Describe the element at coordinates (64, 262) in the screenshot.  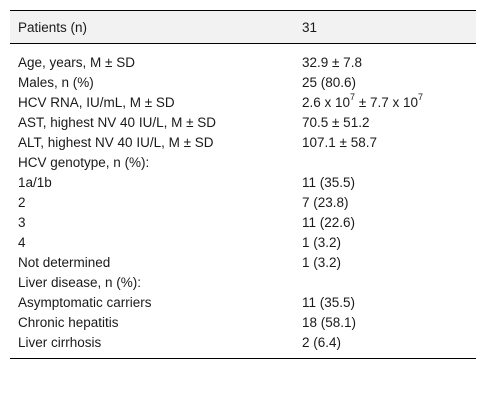
I see `row-label: Not determined` at that location.